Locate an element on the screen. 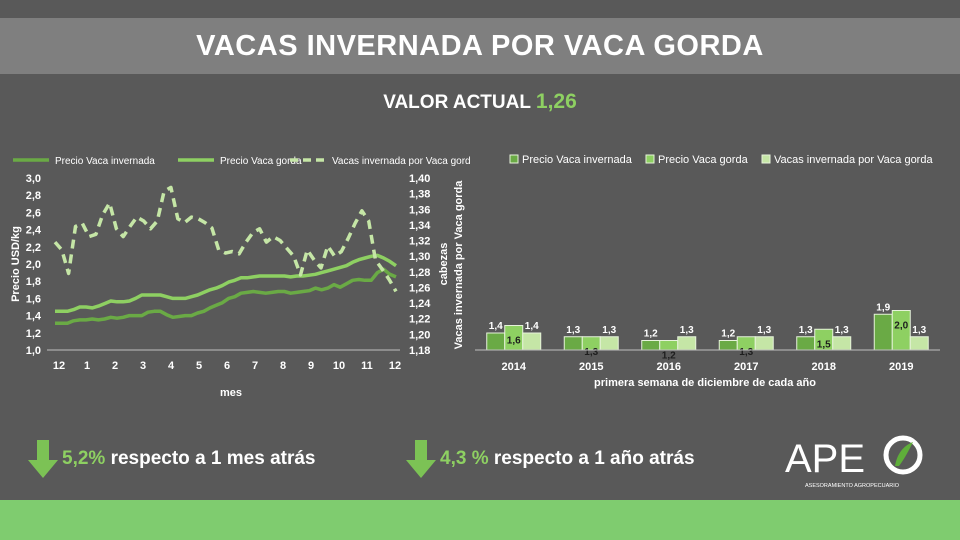 The width and height of the screenshot is (960, 540). bar-legend-label: Vacas invernada por Vaca gorda is located at coordinates (853, 160).